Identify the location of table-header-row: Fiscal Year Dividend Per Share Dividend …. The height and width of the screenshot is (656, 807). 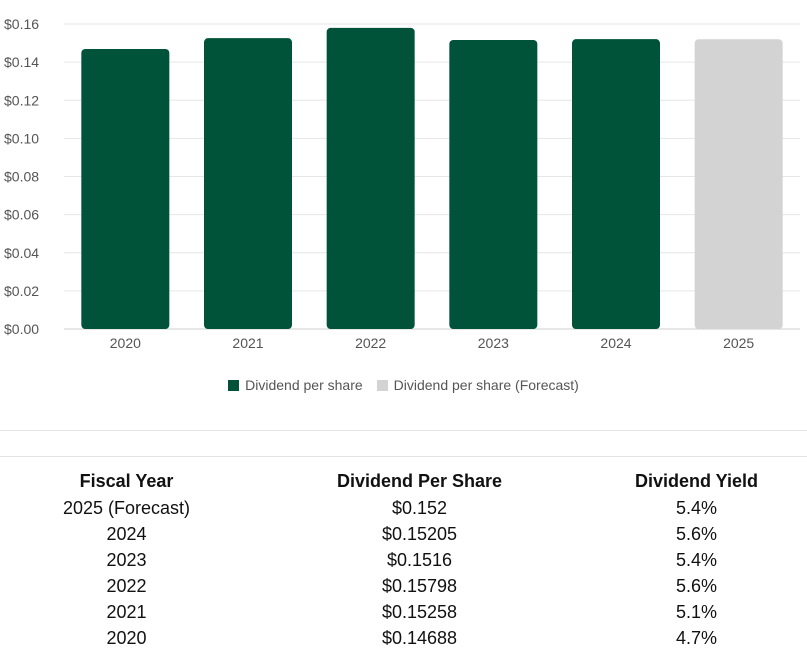
(403, 481).